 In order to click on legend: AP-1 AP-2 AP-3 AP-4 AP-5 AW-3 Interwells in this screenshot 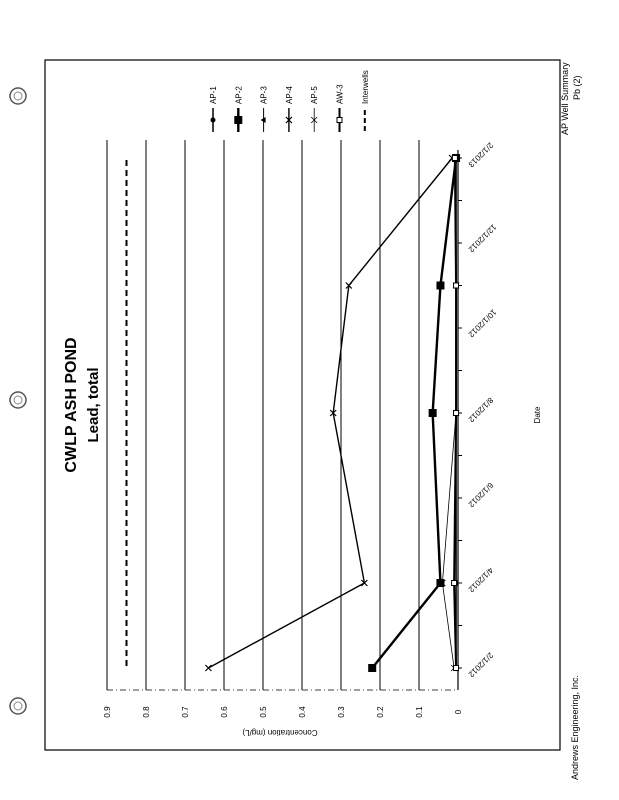, I will do `click(289, 101)`.